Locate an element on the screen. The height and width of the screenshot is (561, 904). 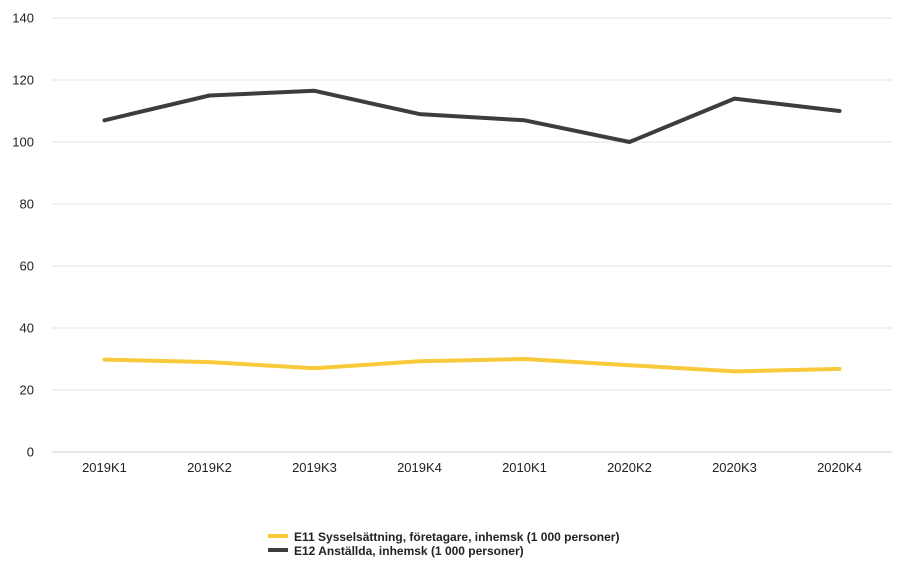
x-tick-label: 2019K3 is located at coordinates (314, 467).